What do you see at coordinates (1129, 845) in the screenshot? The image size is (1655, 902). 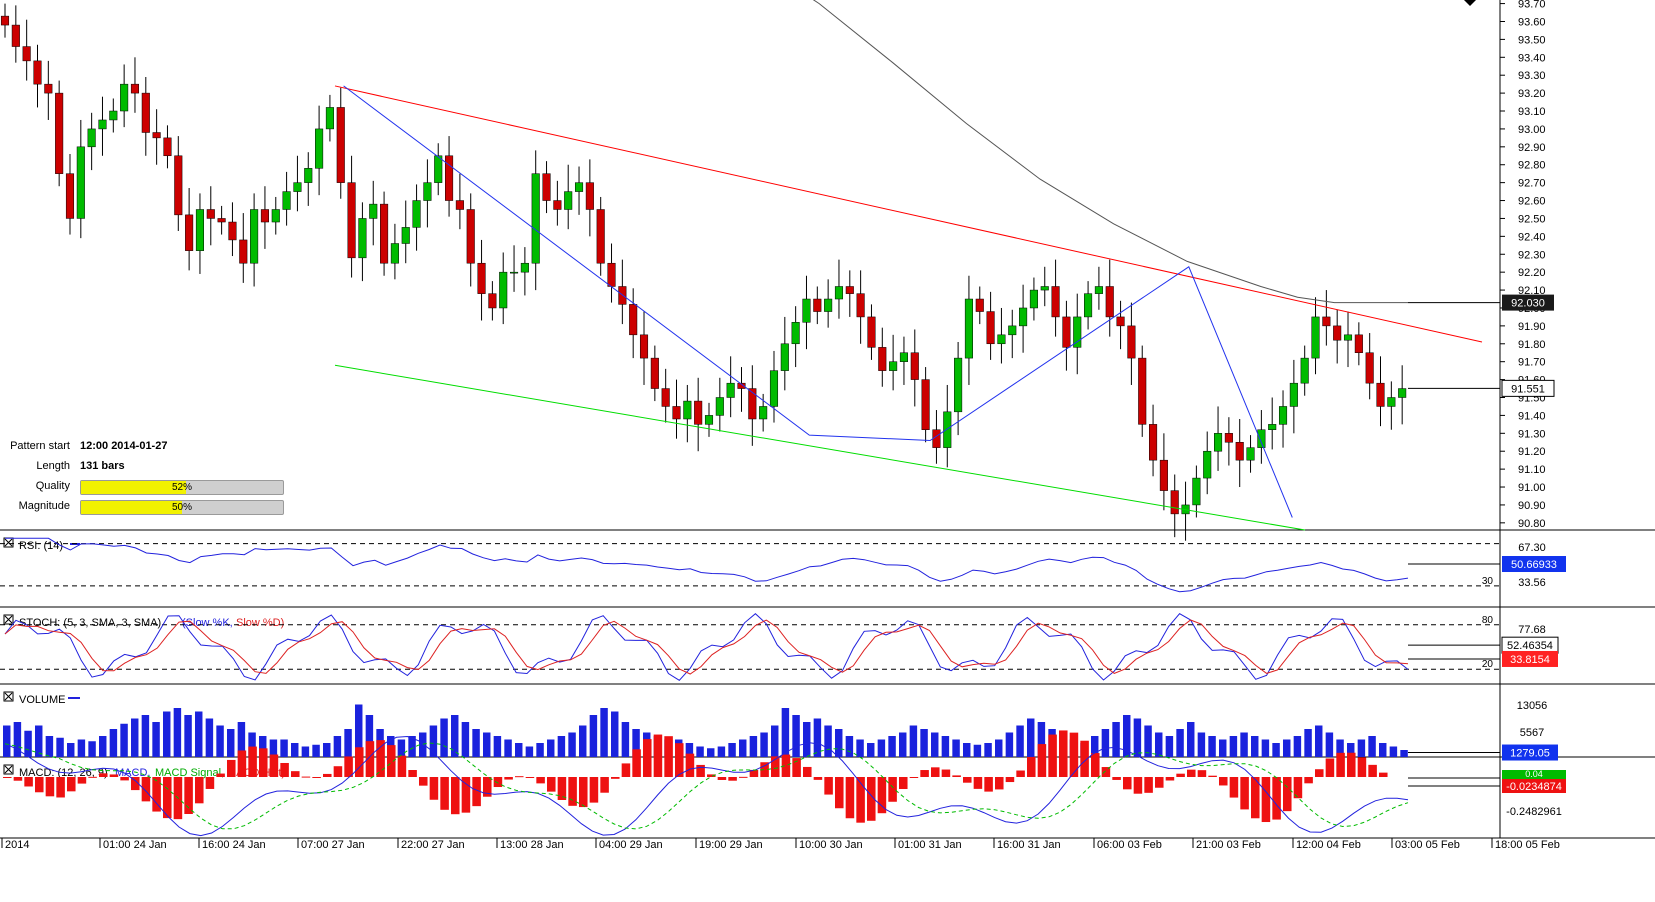 I see `time-axis-label: 06:00 03 Feb` at bounding box center [1129, 845].